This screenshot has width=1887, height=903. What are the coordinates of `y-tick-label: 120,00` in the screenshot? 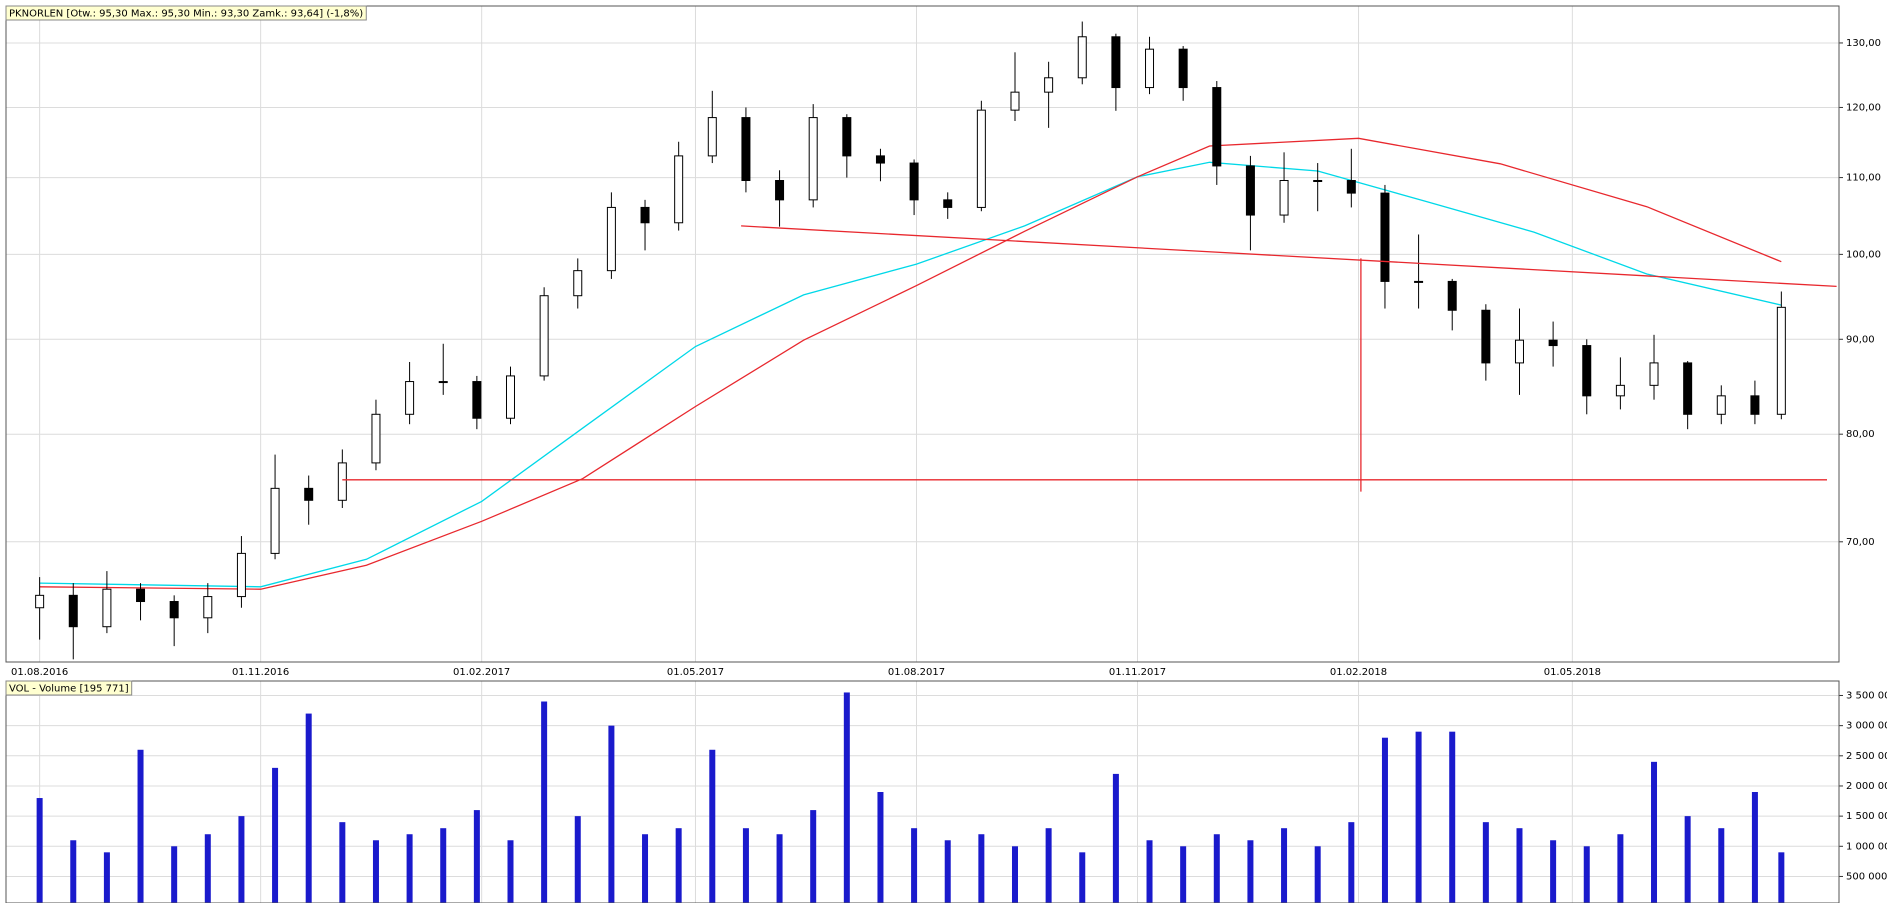 It's located at (1863, 107).